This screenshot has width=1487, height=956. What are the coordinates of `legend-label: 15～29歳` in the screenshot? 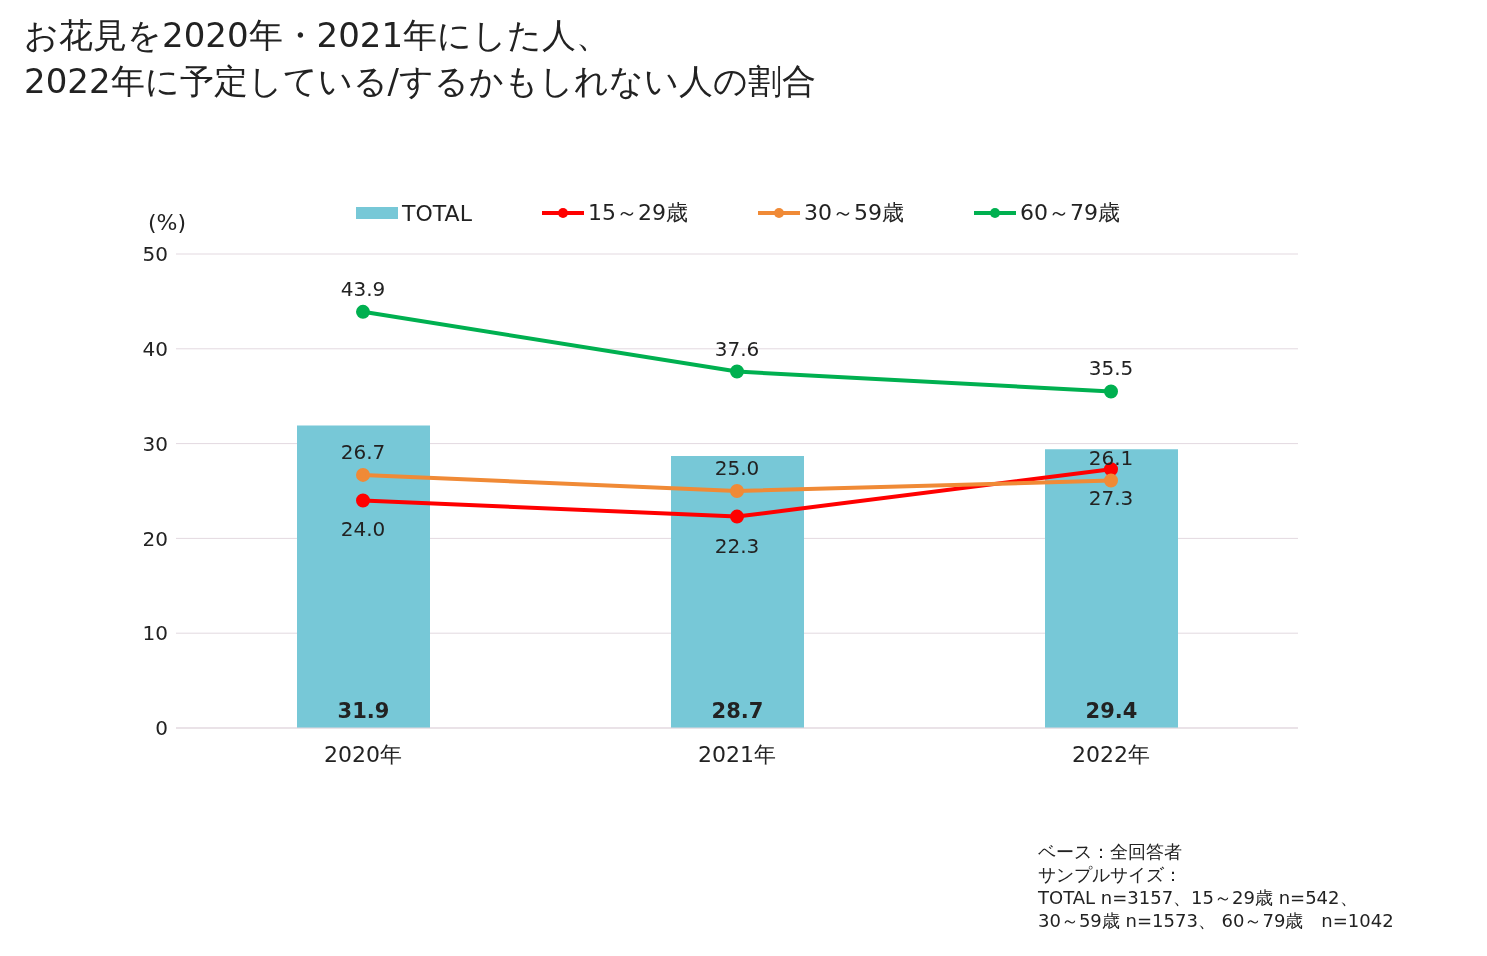 It's located at (637, 213).